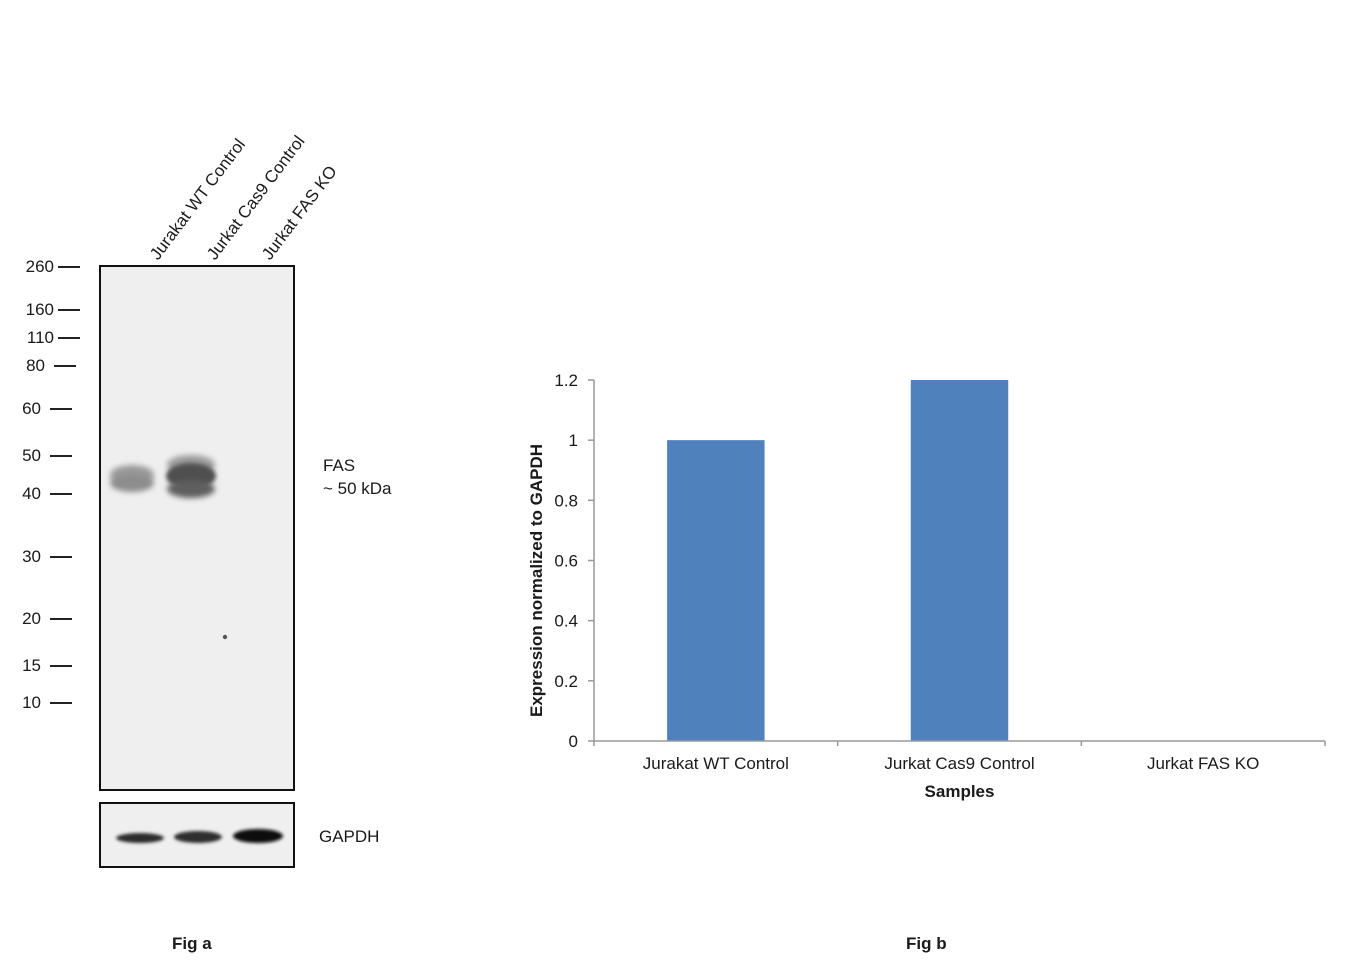 The height and width of the screenshot is (967, 1348). I want to click on y-tick-label: 0.8, so click(566, 500).